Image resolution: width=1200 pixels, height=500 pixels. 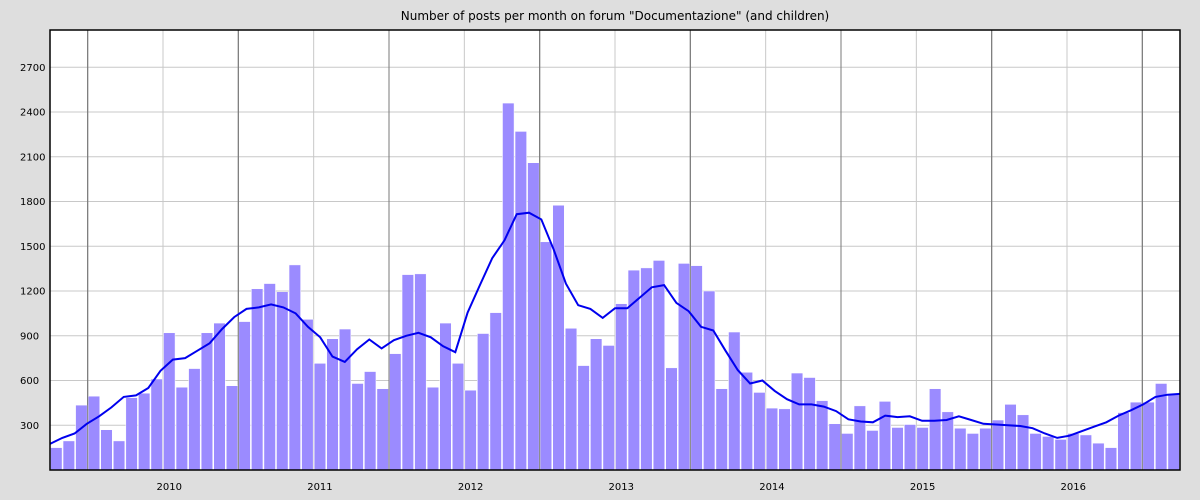 I want to click on x-year-label: 2010, so click(x=169, y=487).